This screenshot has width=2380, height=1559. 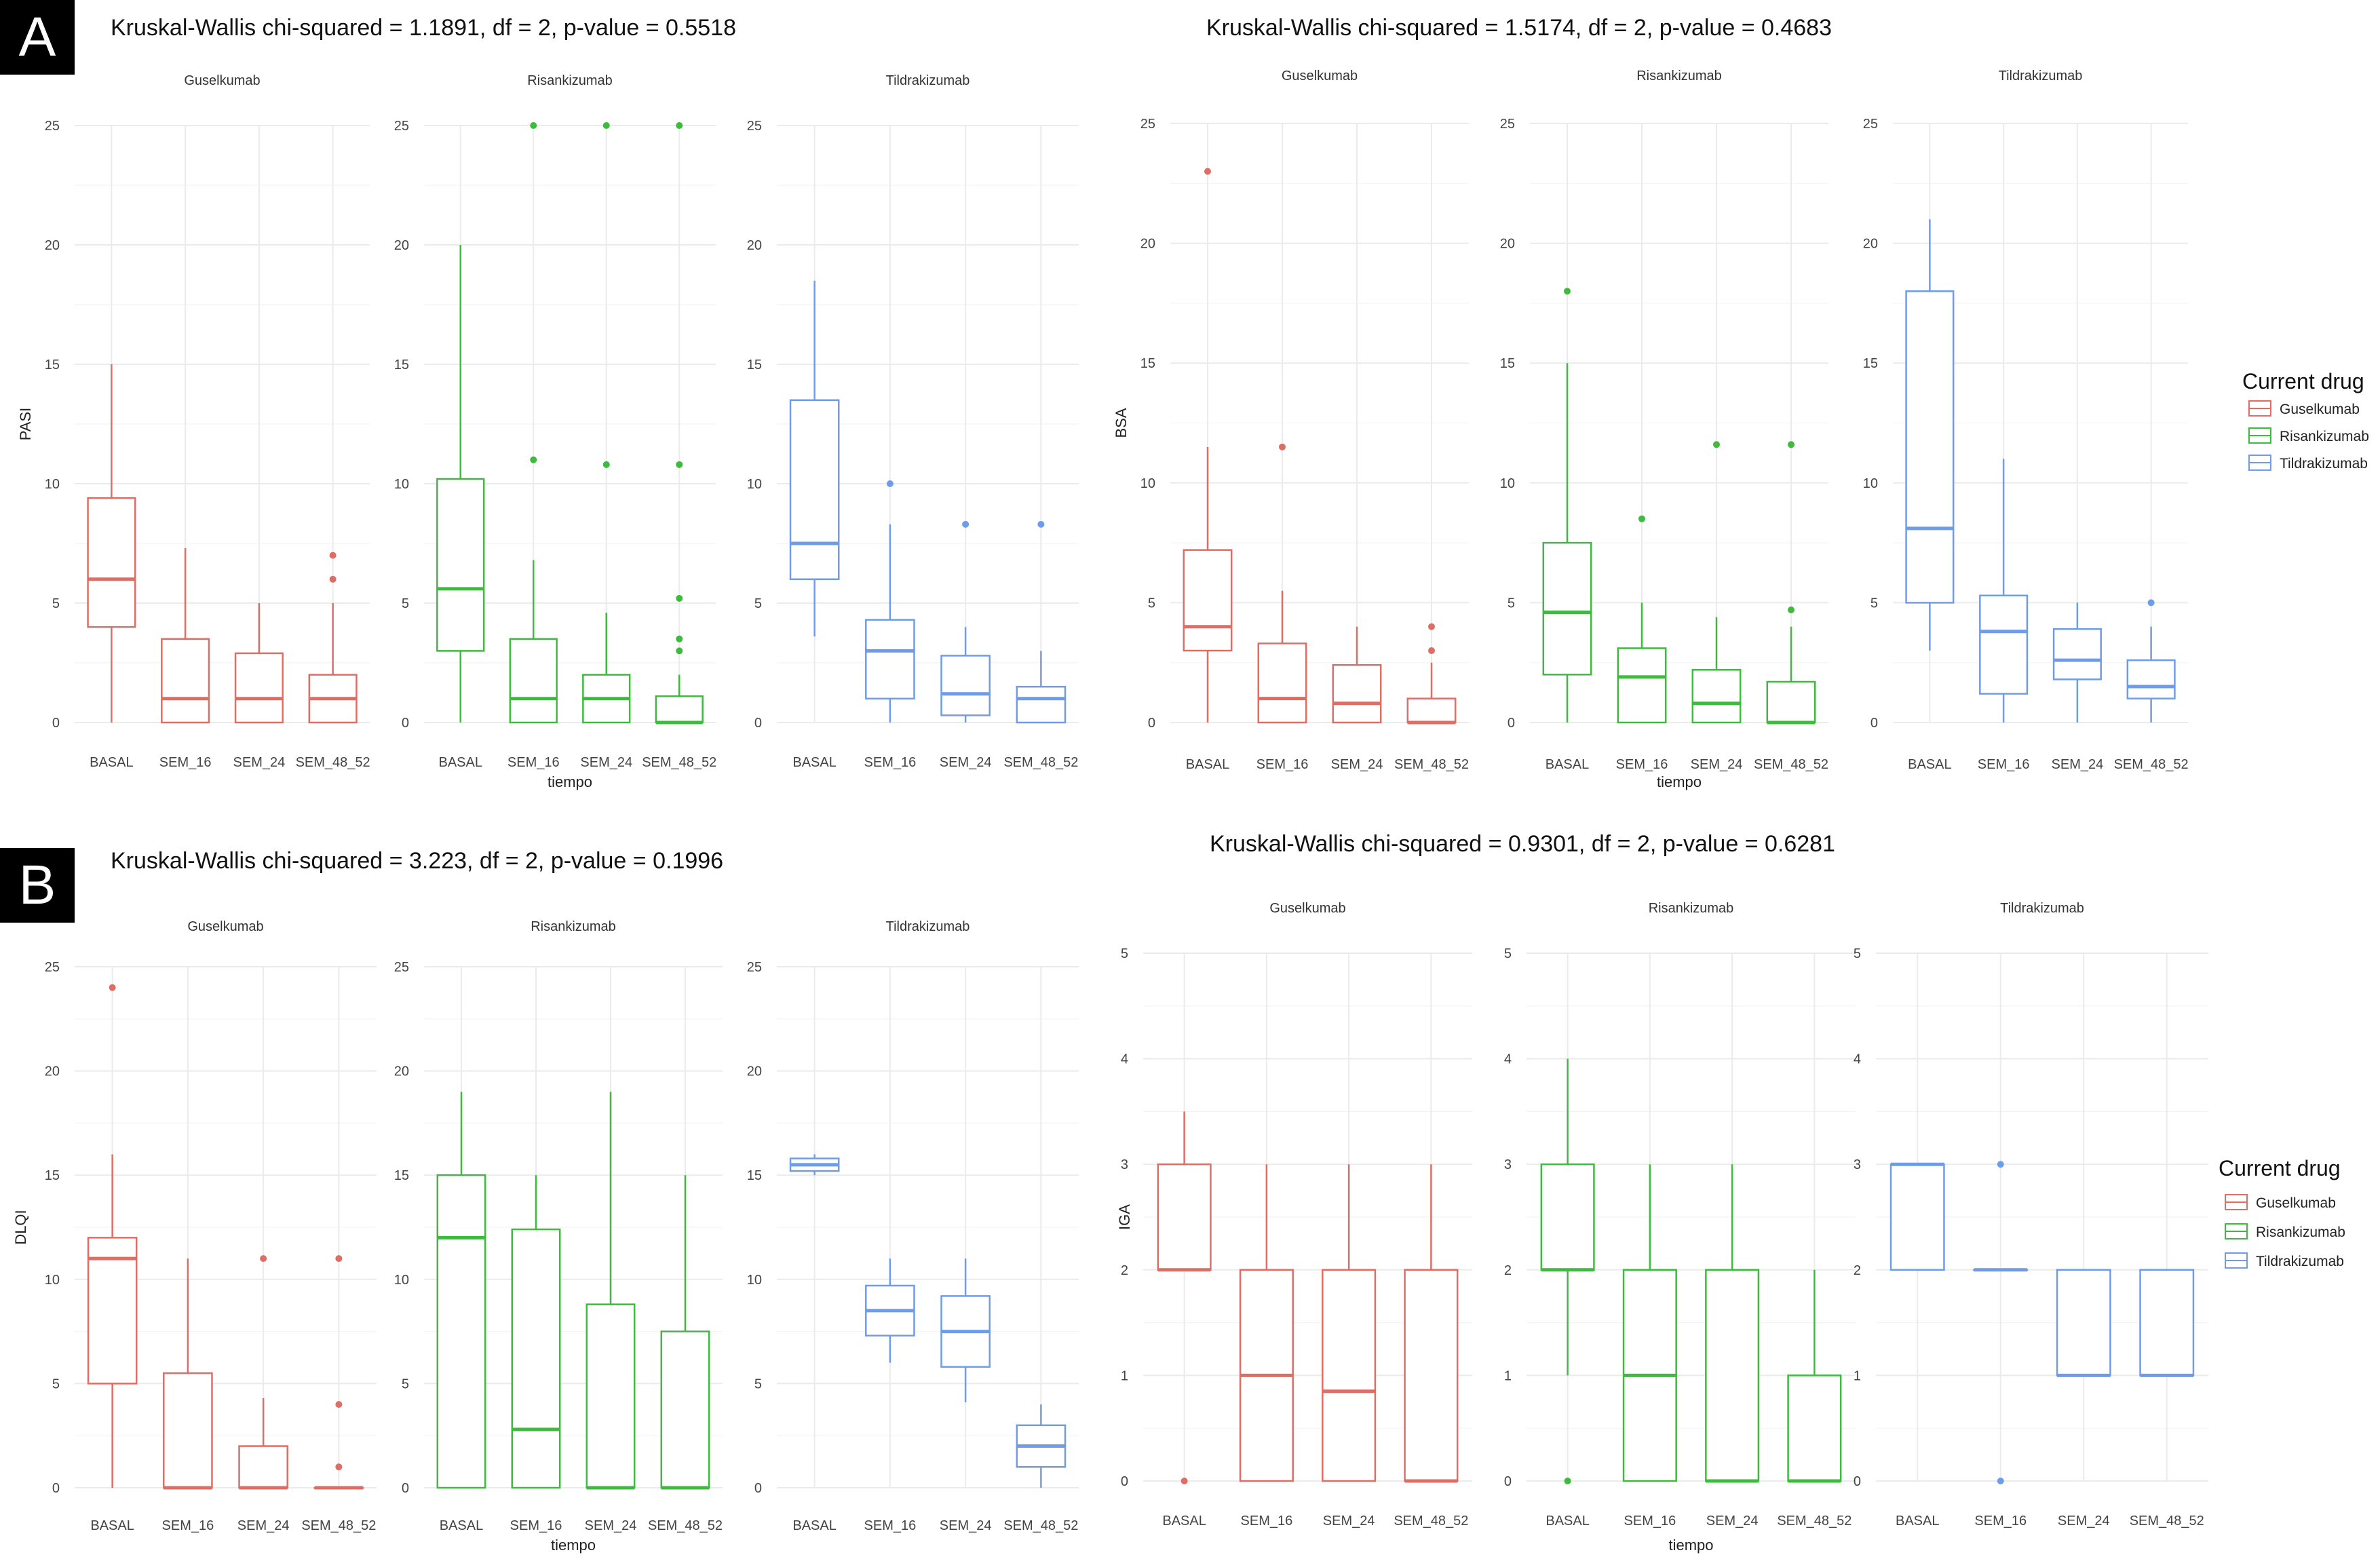 What do you see at coordinates (1858, 1164) in the screenshot?
I see `y-tick-label: 3` at bounding box center [1858, 1164].